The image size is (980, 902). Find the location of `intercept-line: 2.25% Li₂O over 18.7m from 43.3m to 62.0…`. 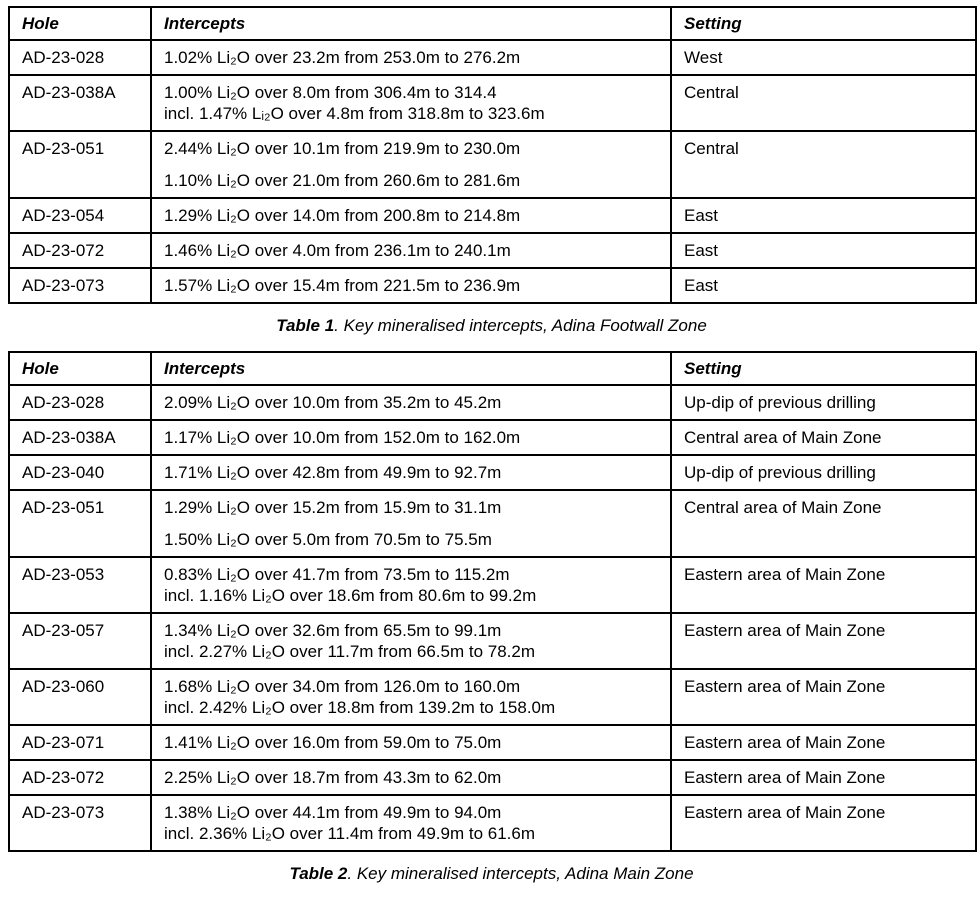

intercept-line: 2.25% Li₂O over 18.7m from 43.3m to 62.0… is located at coordinates (333, 777).